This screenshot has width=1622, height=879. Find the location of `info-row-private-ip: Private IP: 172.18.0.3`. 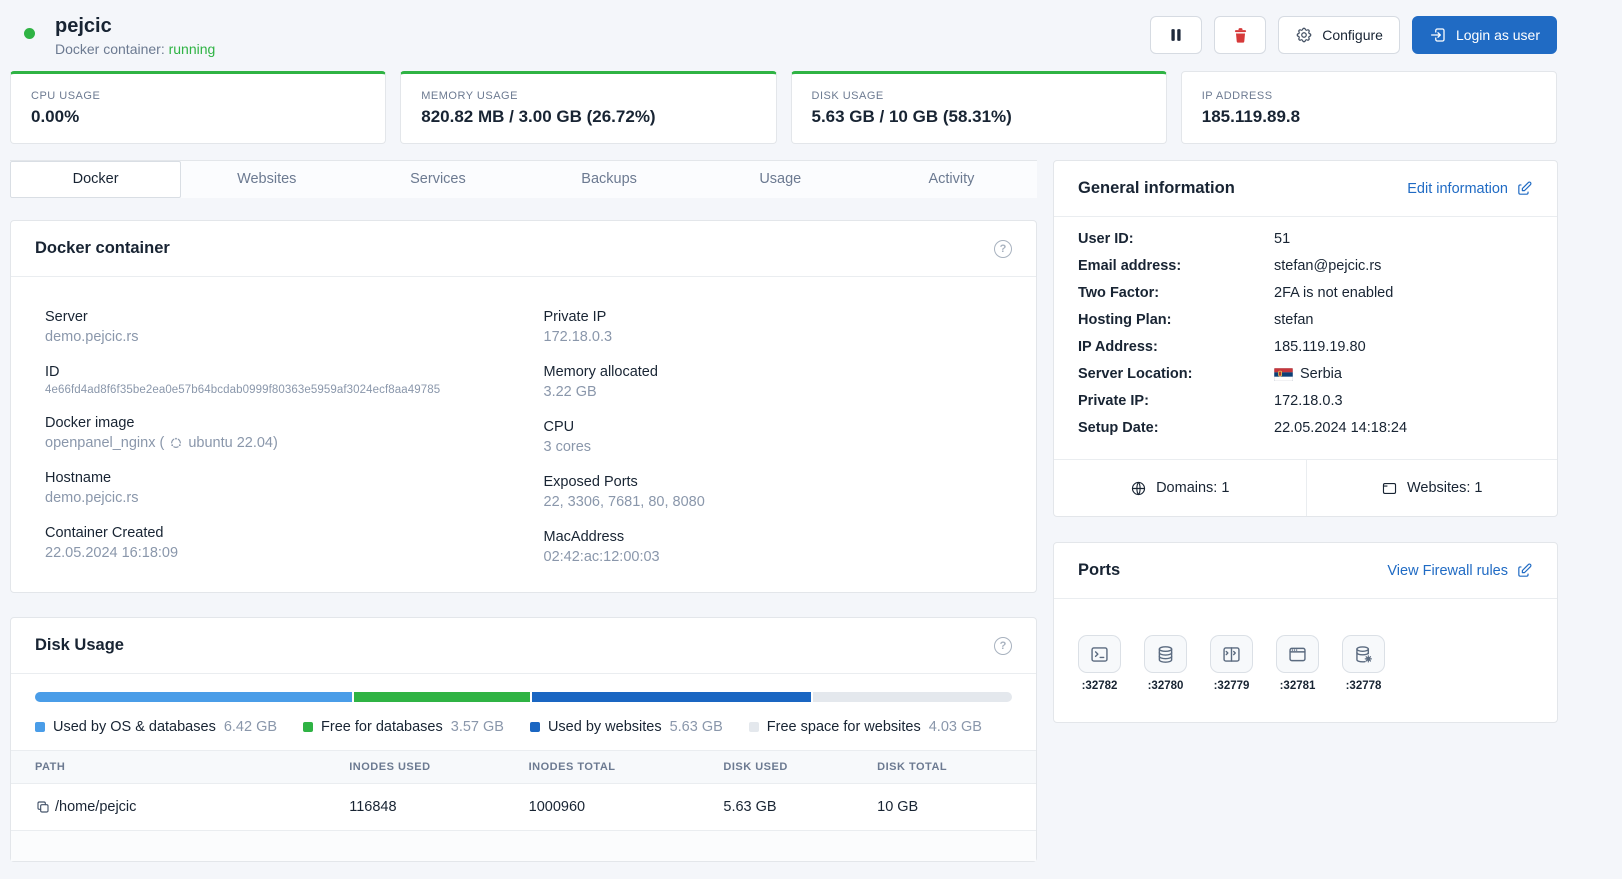

info-row-private-ip: Private IP: 172.18.0.3 is located at coordinates (1210, 401).